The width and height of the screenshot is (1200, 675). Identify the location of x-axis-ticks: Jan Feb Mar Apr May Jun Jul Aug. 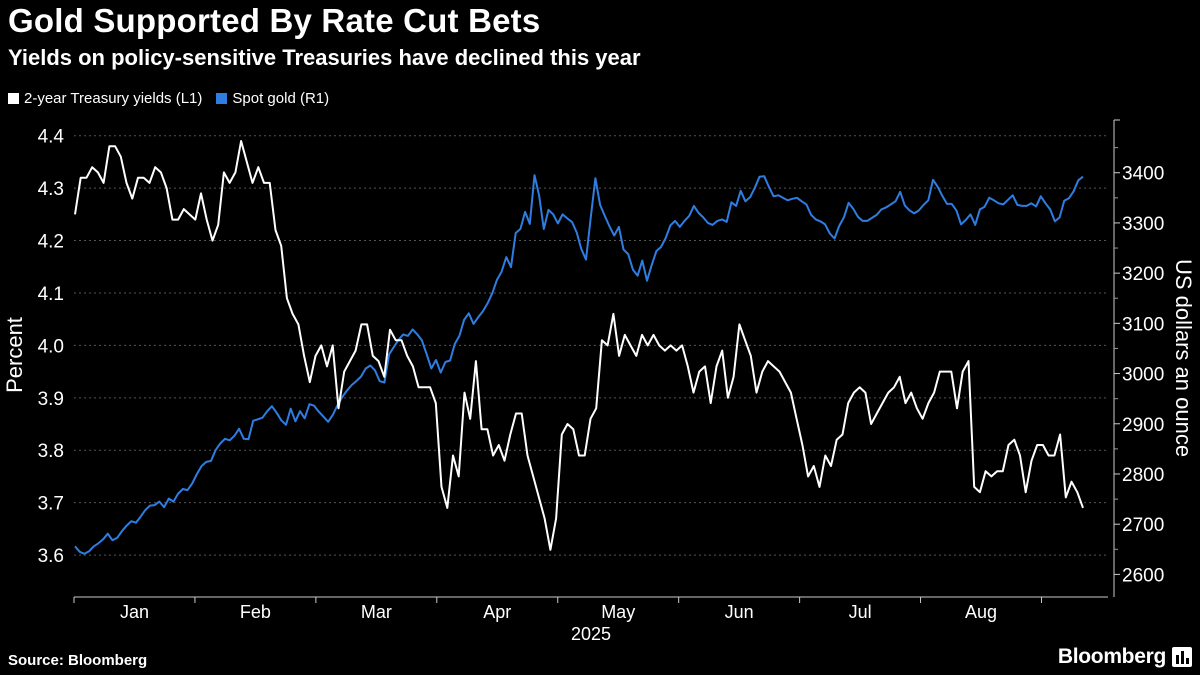
(558, 612).